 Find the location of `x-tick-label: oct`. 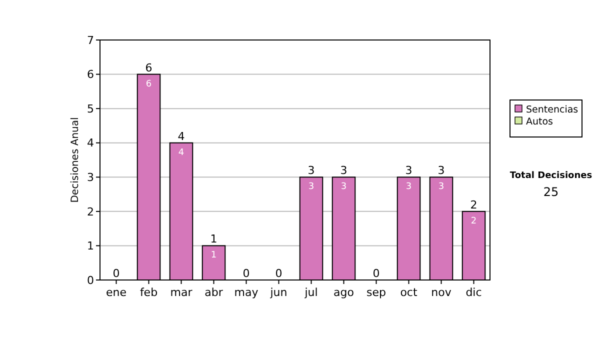

x-tick-label: oct is located at coordinates (409, 292).